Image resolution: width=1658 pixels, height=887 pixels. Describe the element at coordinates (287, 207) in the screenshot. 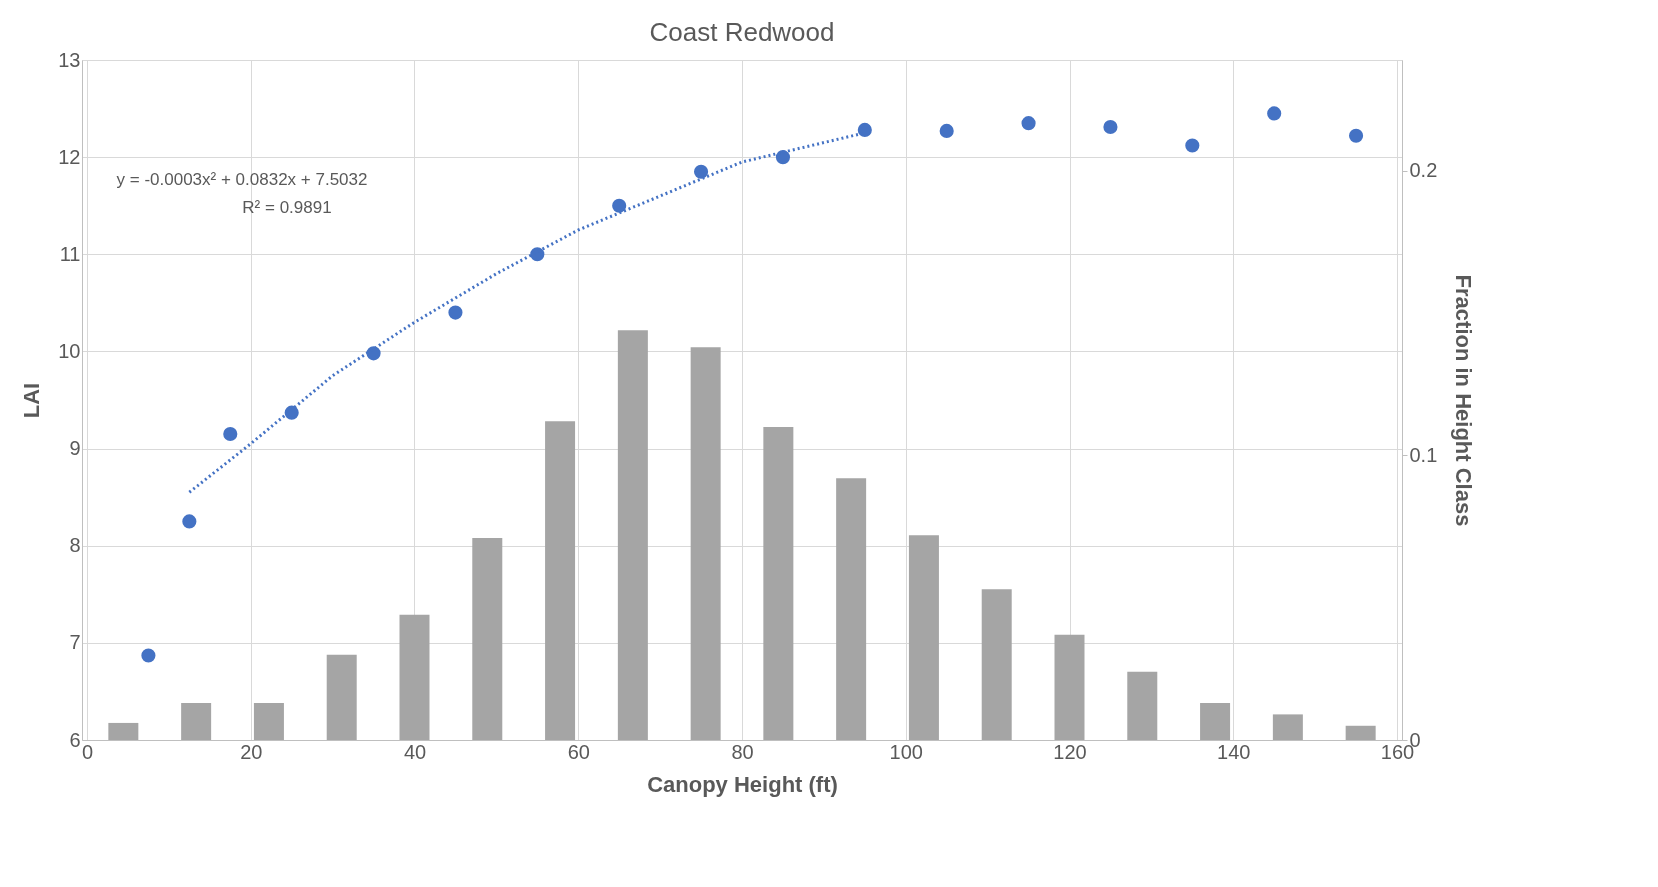

I see `annotation: R² = 0.9891` at that location.